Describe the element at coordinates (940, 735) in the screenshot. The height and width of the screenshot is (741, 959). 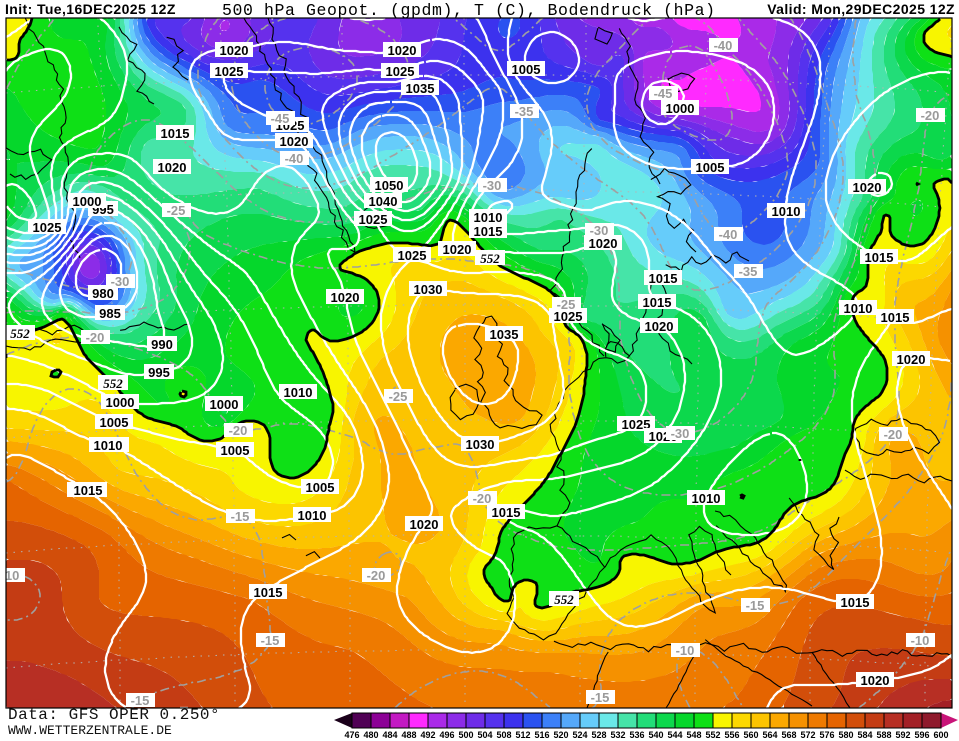
I see `svg-text: 600` at that location.